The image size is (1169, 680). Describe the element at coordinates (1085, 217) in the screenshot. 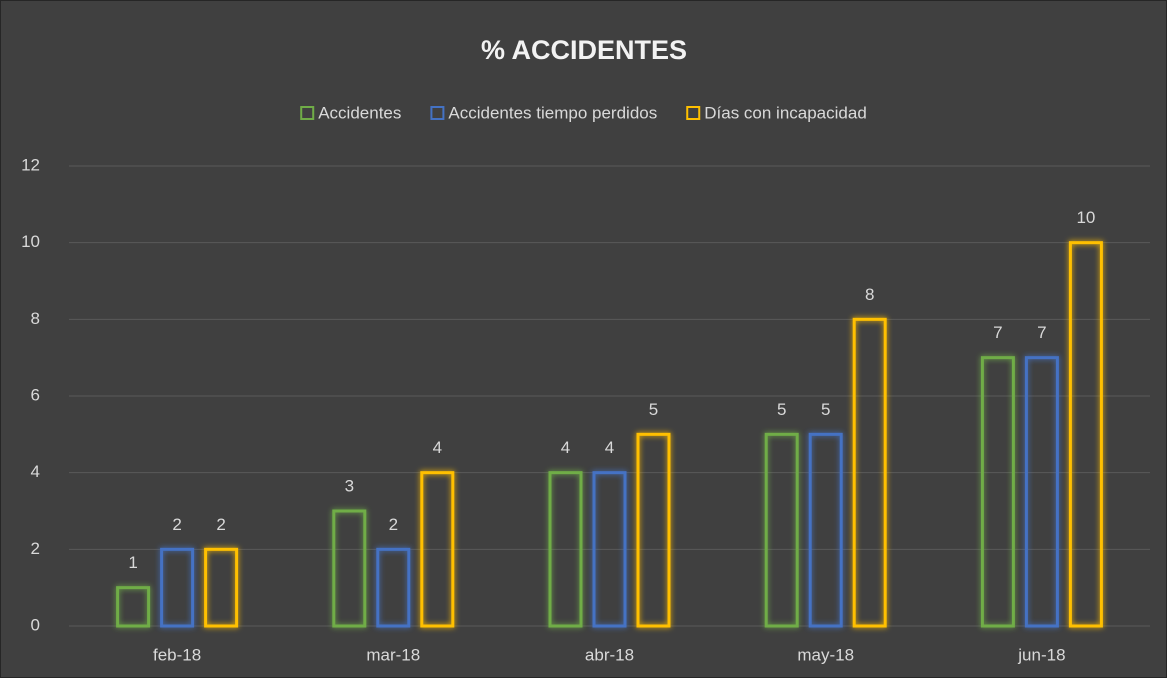

I see `data-label: 10` at that location.